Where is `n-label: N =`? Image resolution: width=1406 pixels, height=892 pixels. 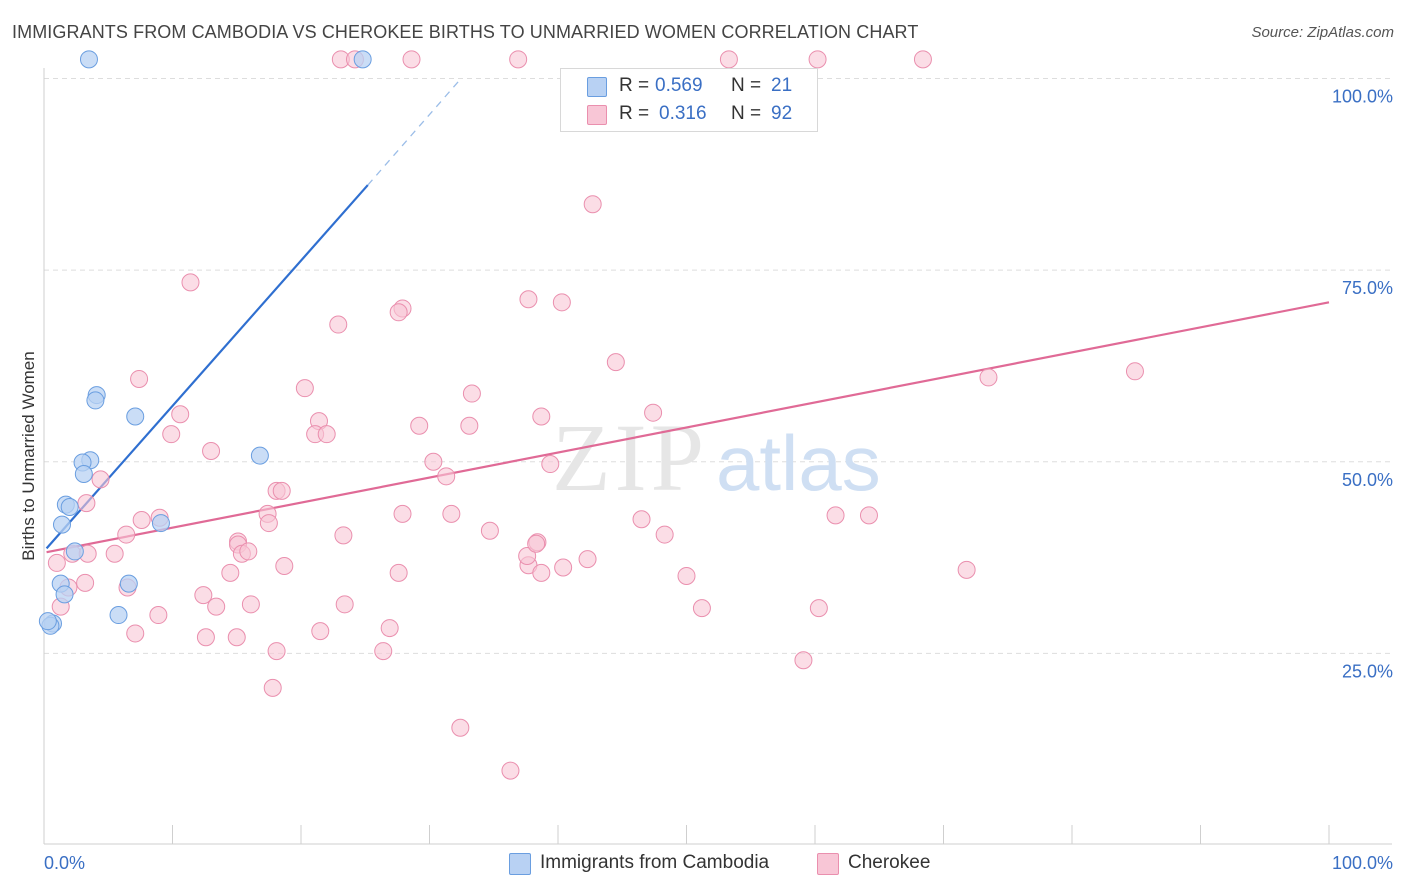 n-label: N = is located at coordinates (746, 113).